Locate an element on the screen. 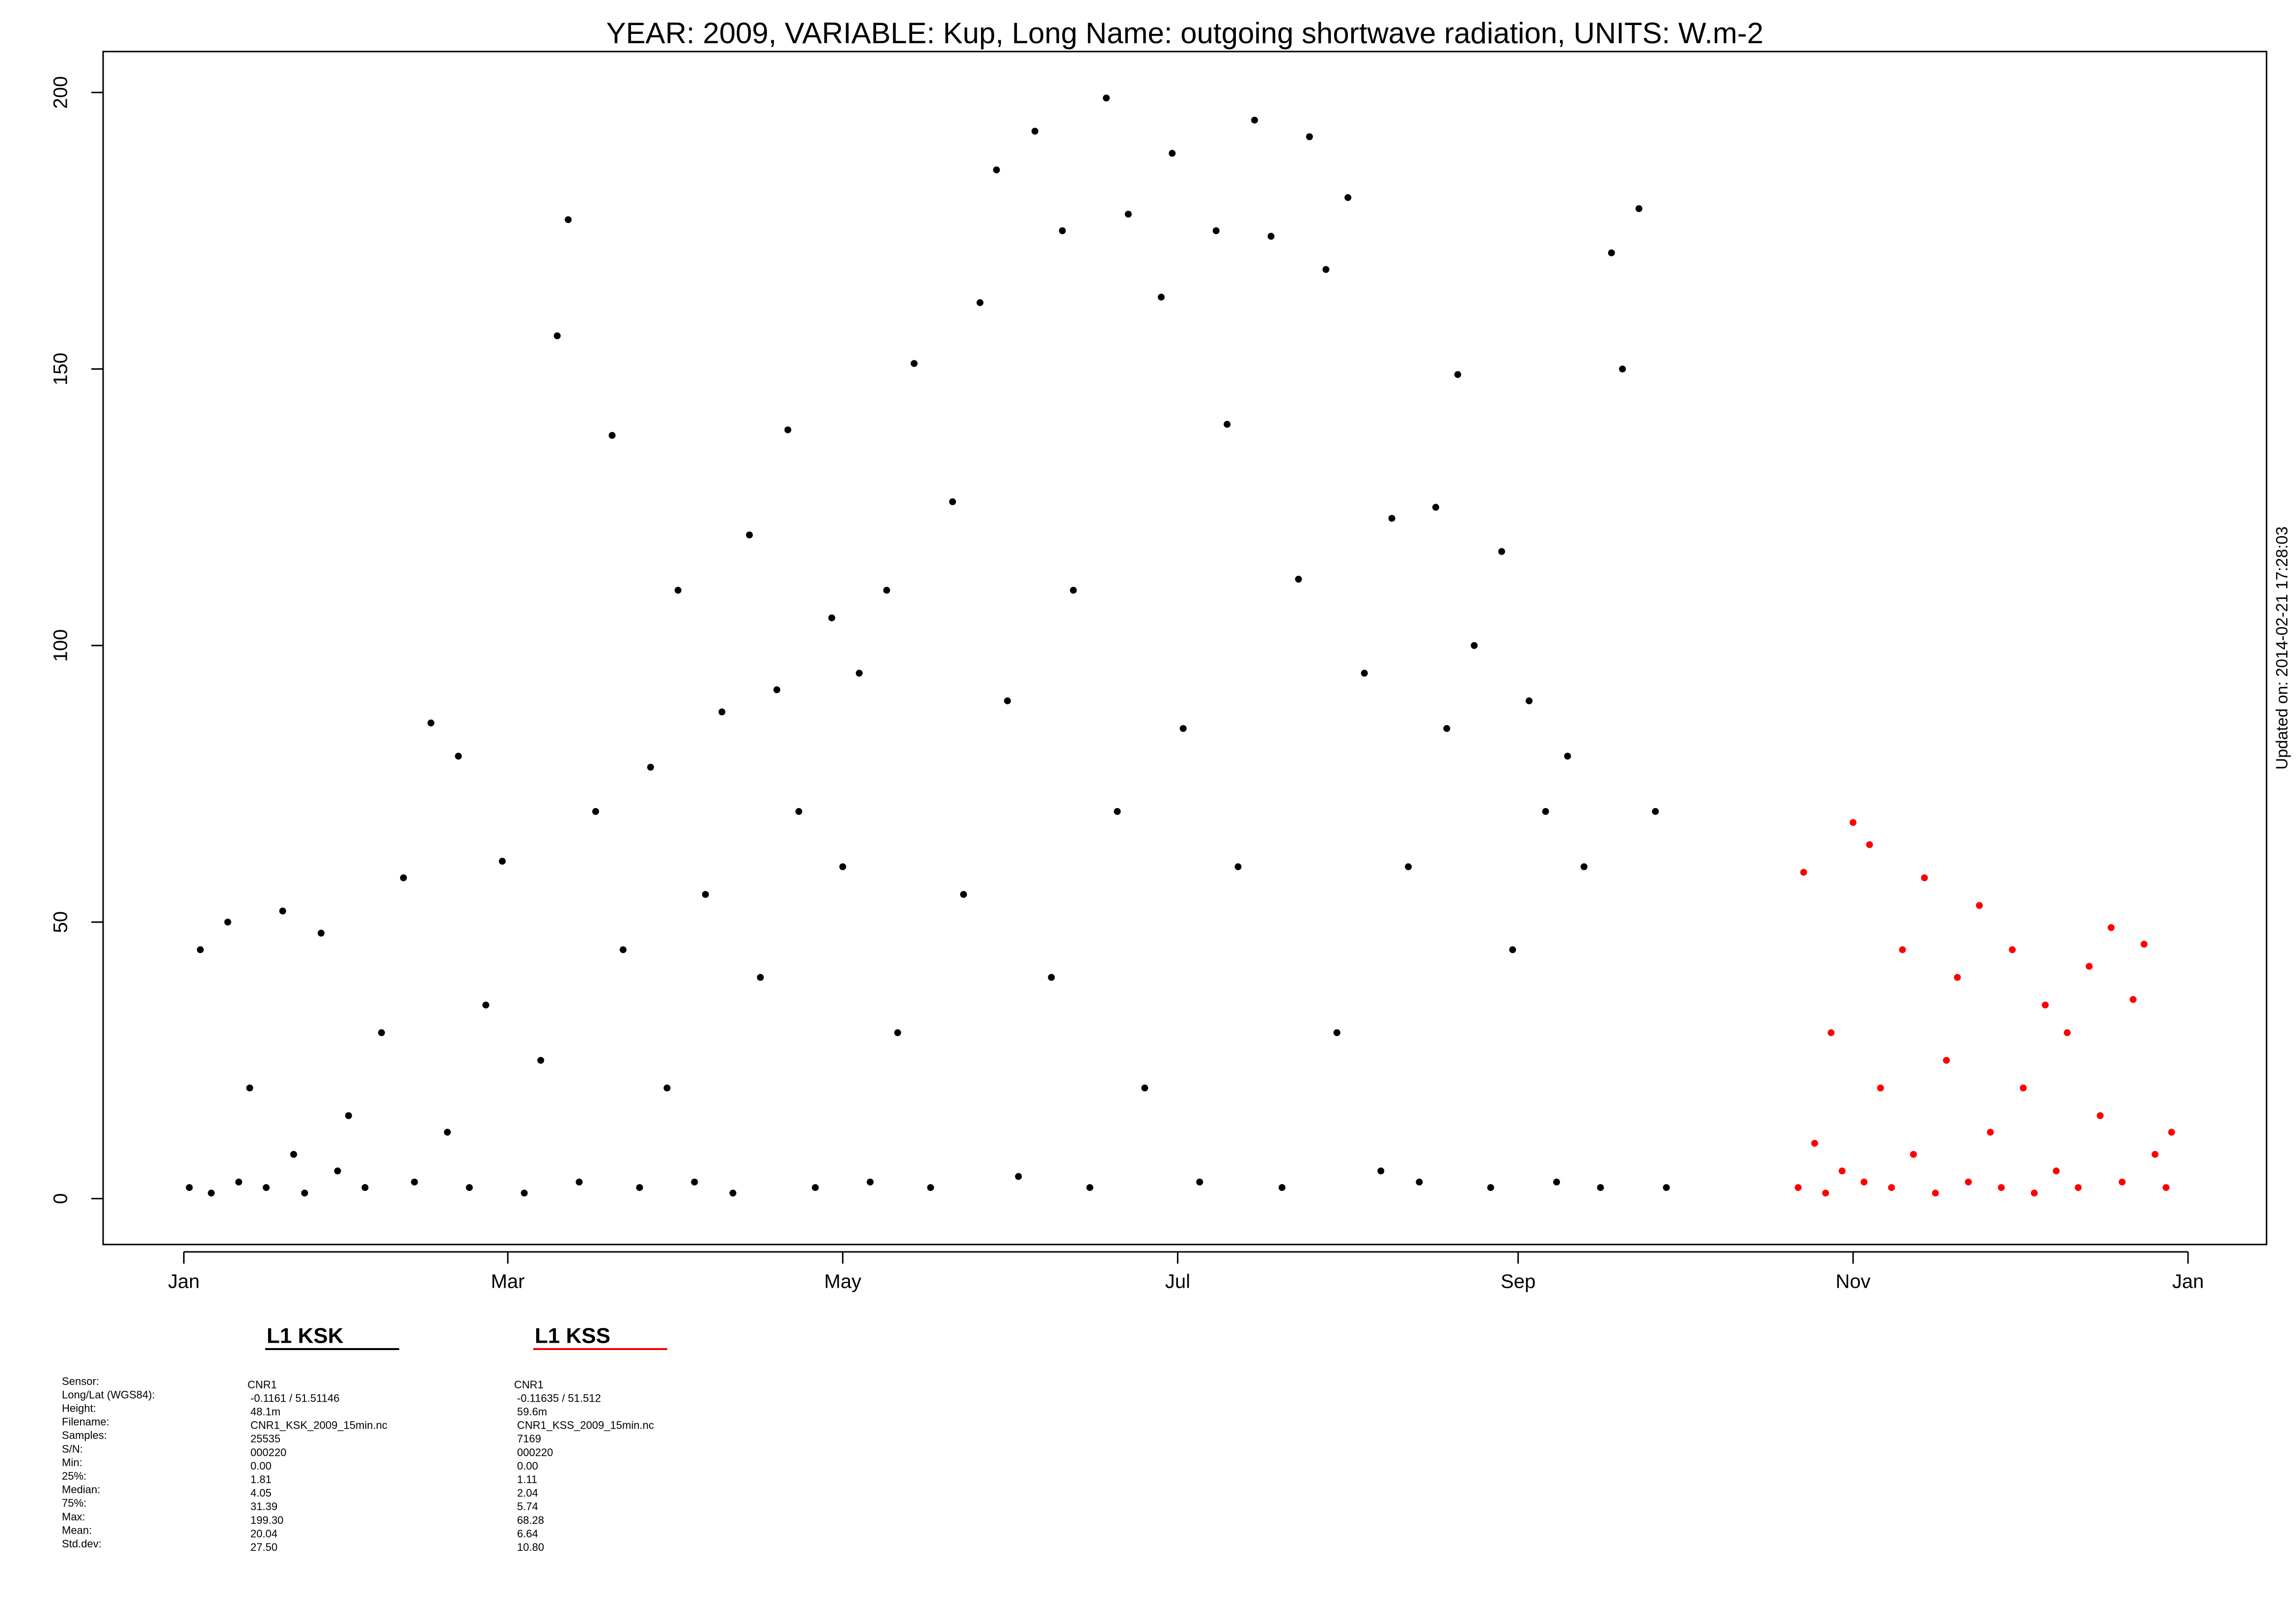 Image resolution: width=2296 pixels, height=1624 pixels. stats-label: Long/Lat (WGS84): is located at coordinates (108, 1394).